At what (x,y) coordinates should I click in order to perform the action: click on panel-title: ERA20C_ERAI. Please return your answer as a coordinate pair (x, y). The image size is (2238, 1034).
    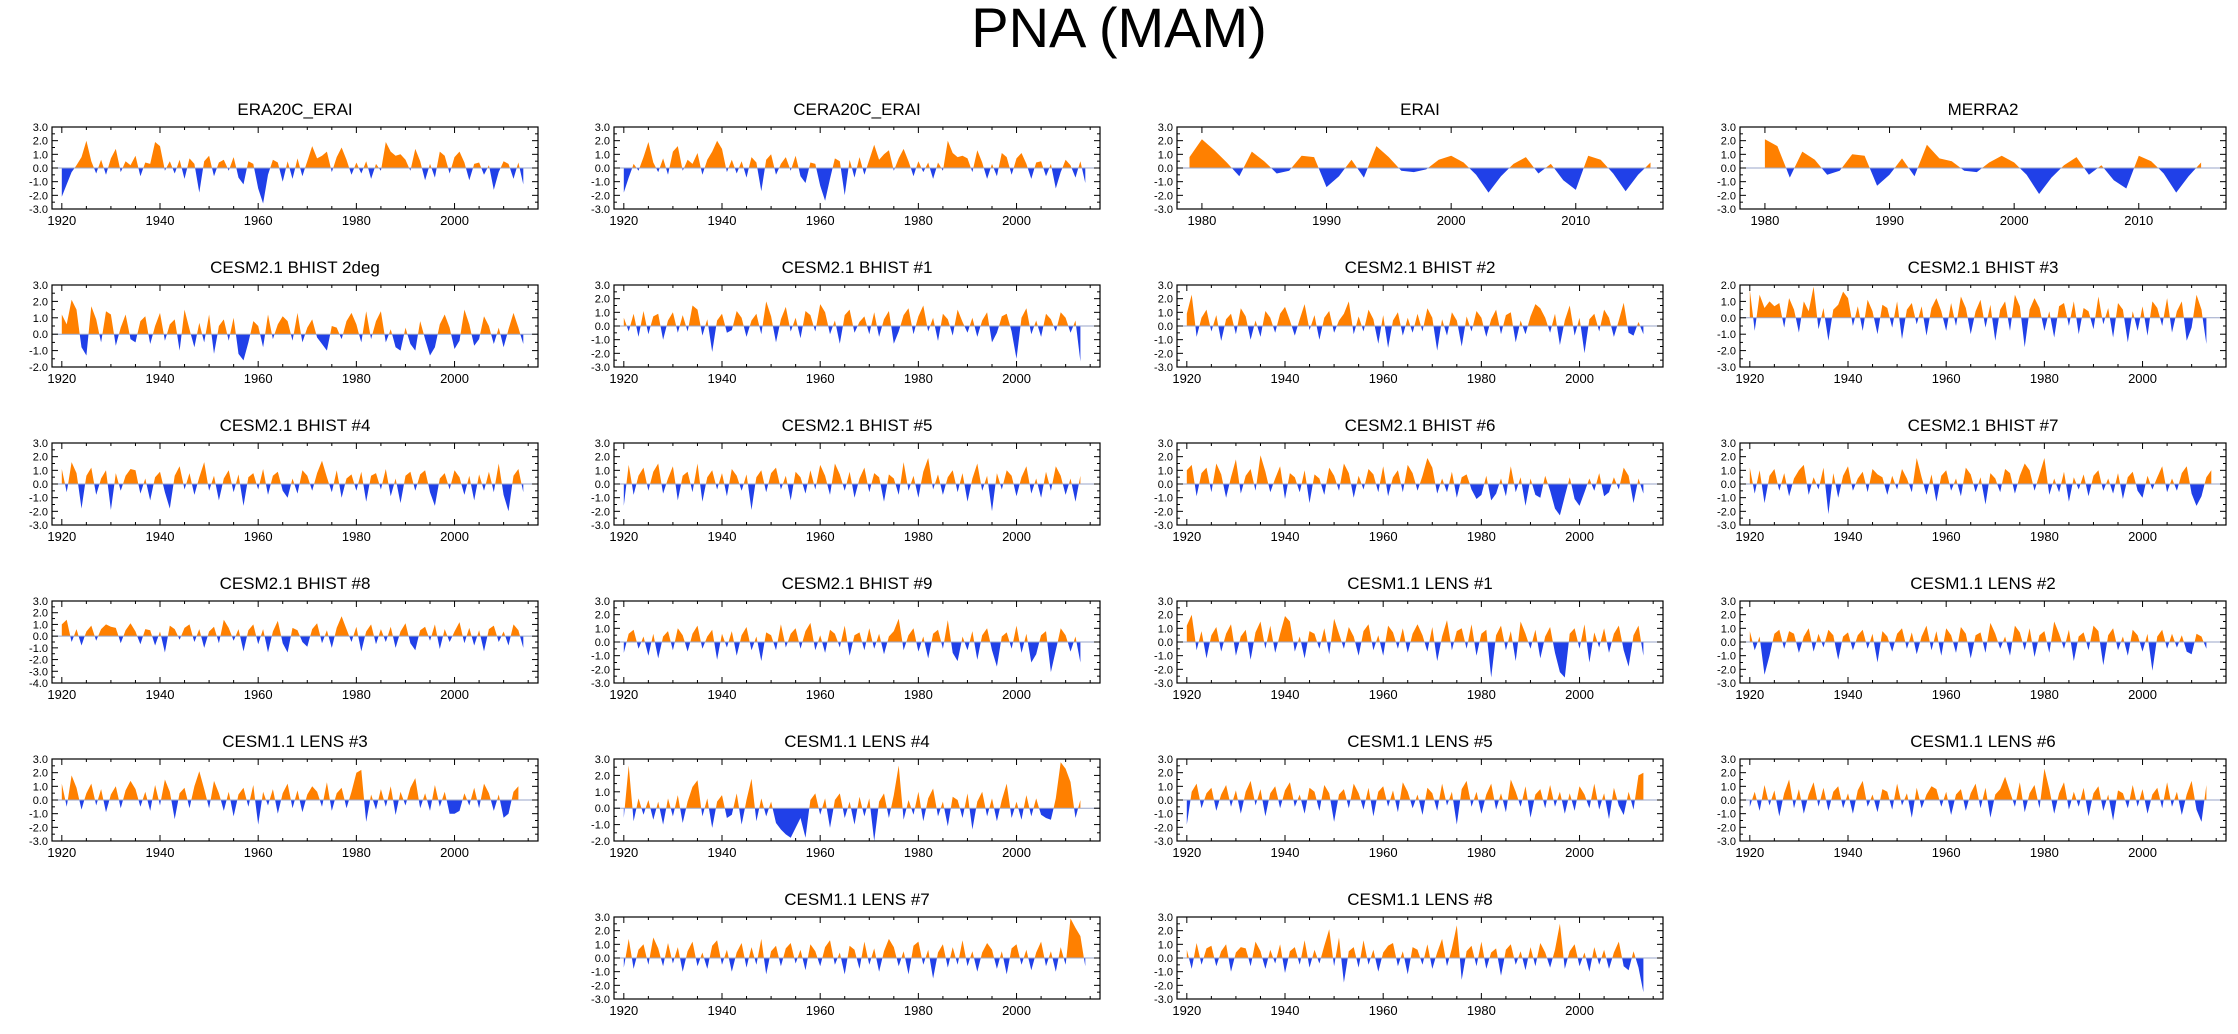
    Looking at the image, I should click on (294, 109).